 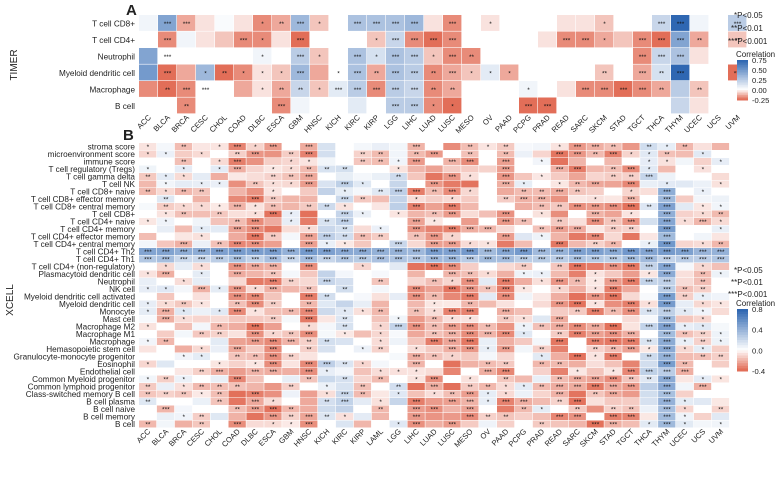 I want to click on cell-b-t-cell-cd8-central-memory-hnsc, so click(x=309, y=206).